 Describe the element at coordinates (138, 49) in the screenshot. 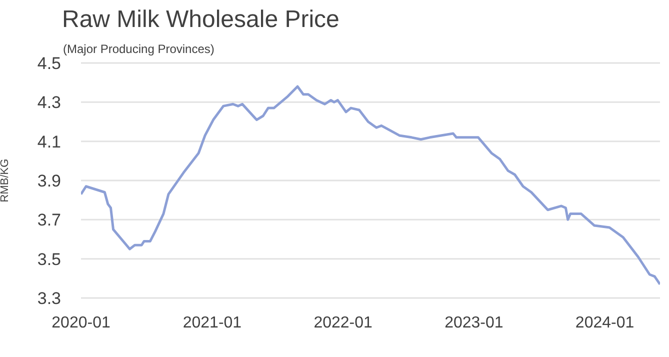

I see `chart-subtitle: (Major Producing Provinces)` at that location.